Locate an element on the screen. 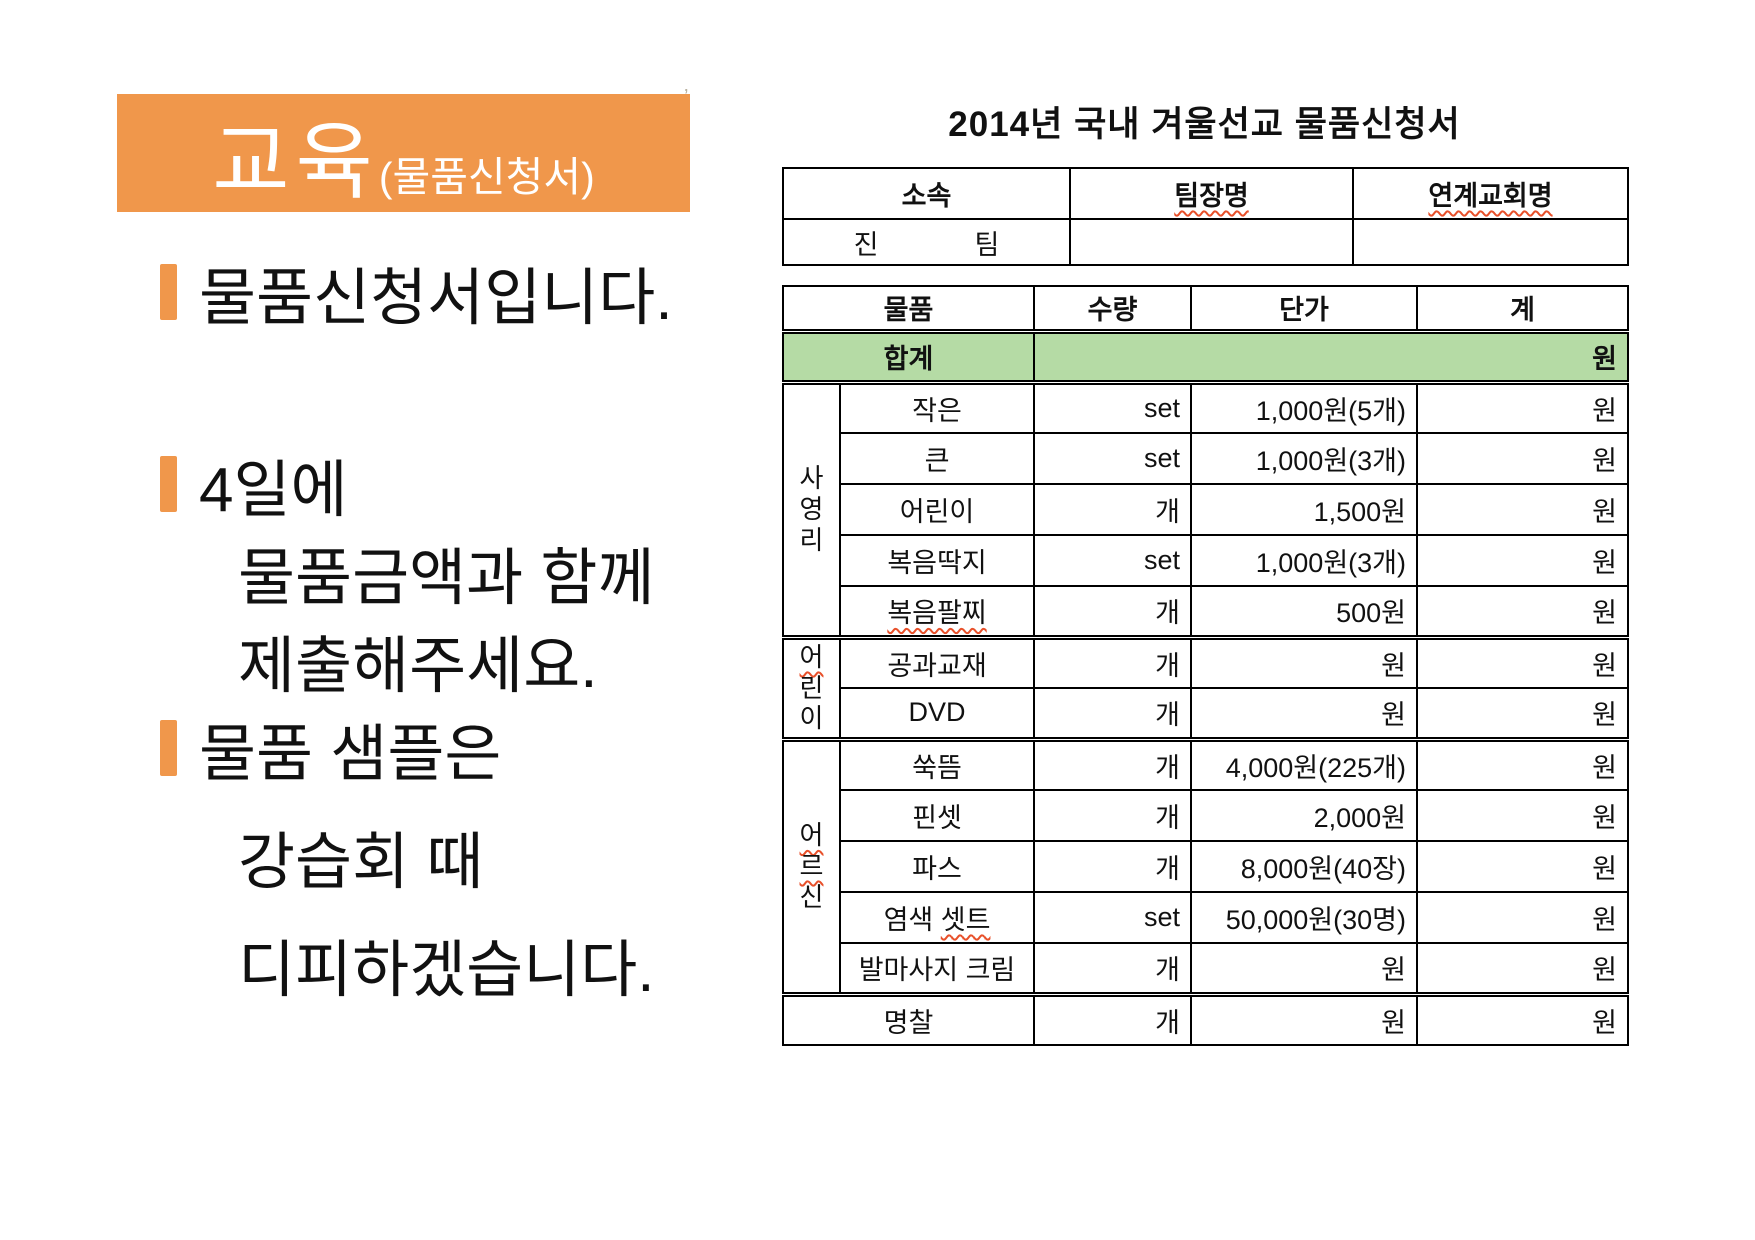 The width and height of the screenshot is (1755, 1240). item-name-misspelled-part: 셋트 is located at coordinates (965, 920).